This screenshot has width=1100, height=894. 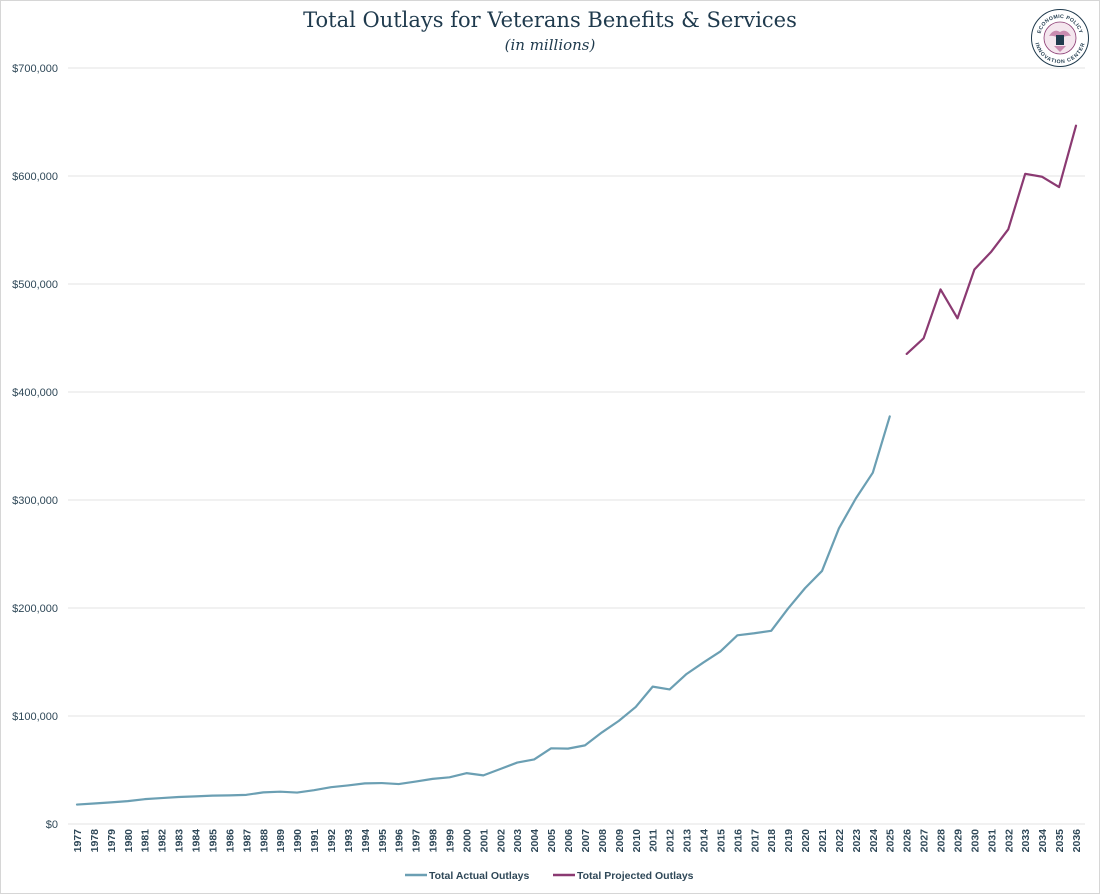 I want to click on x-tick-label: 2025, so click(x=891, y=841).